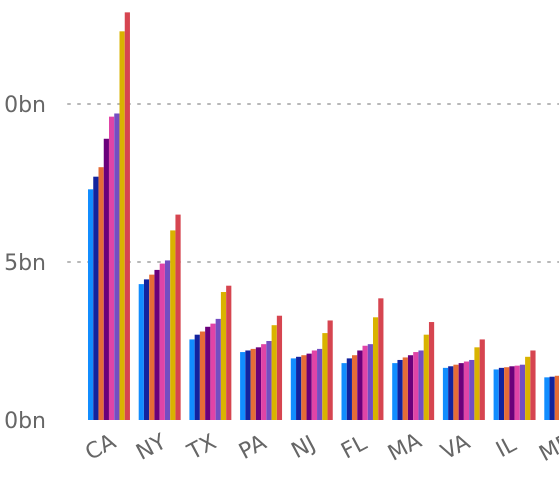  What do you see at coordinates (100, 447) in the screenshot?
I see `category-label-ca: CA` at bounding box center [100, 447].